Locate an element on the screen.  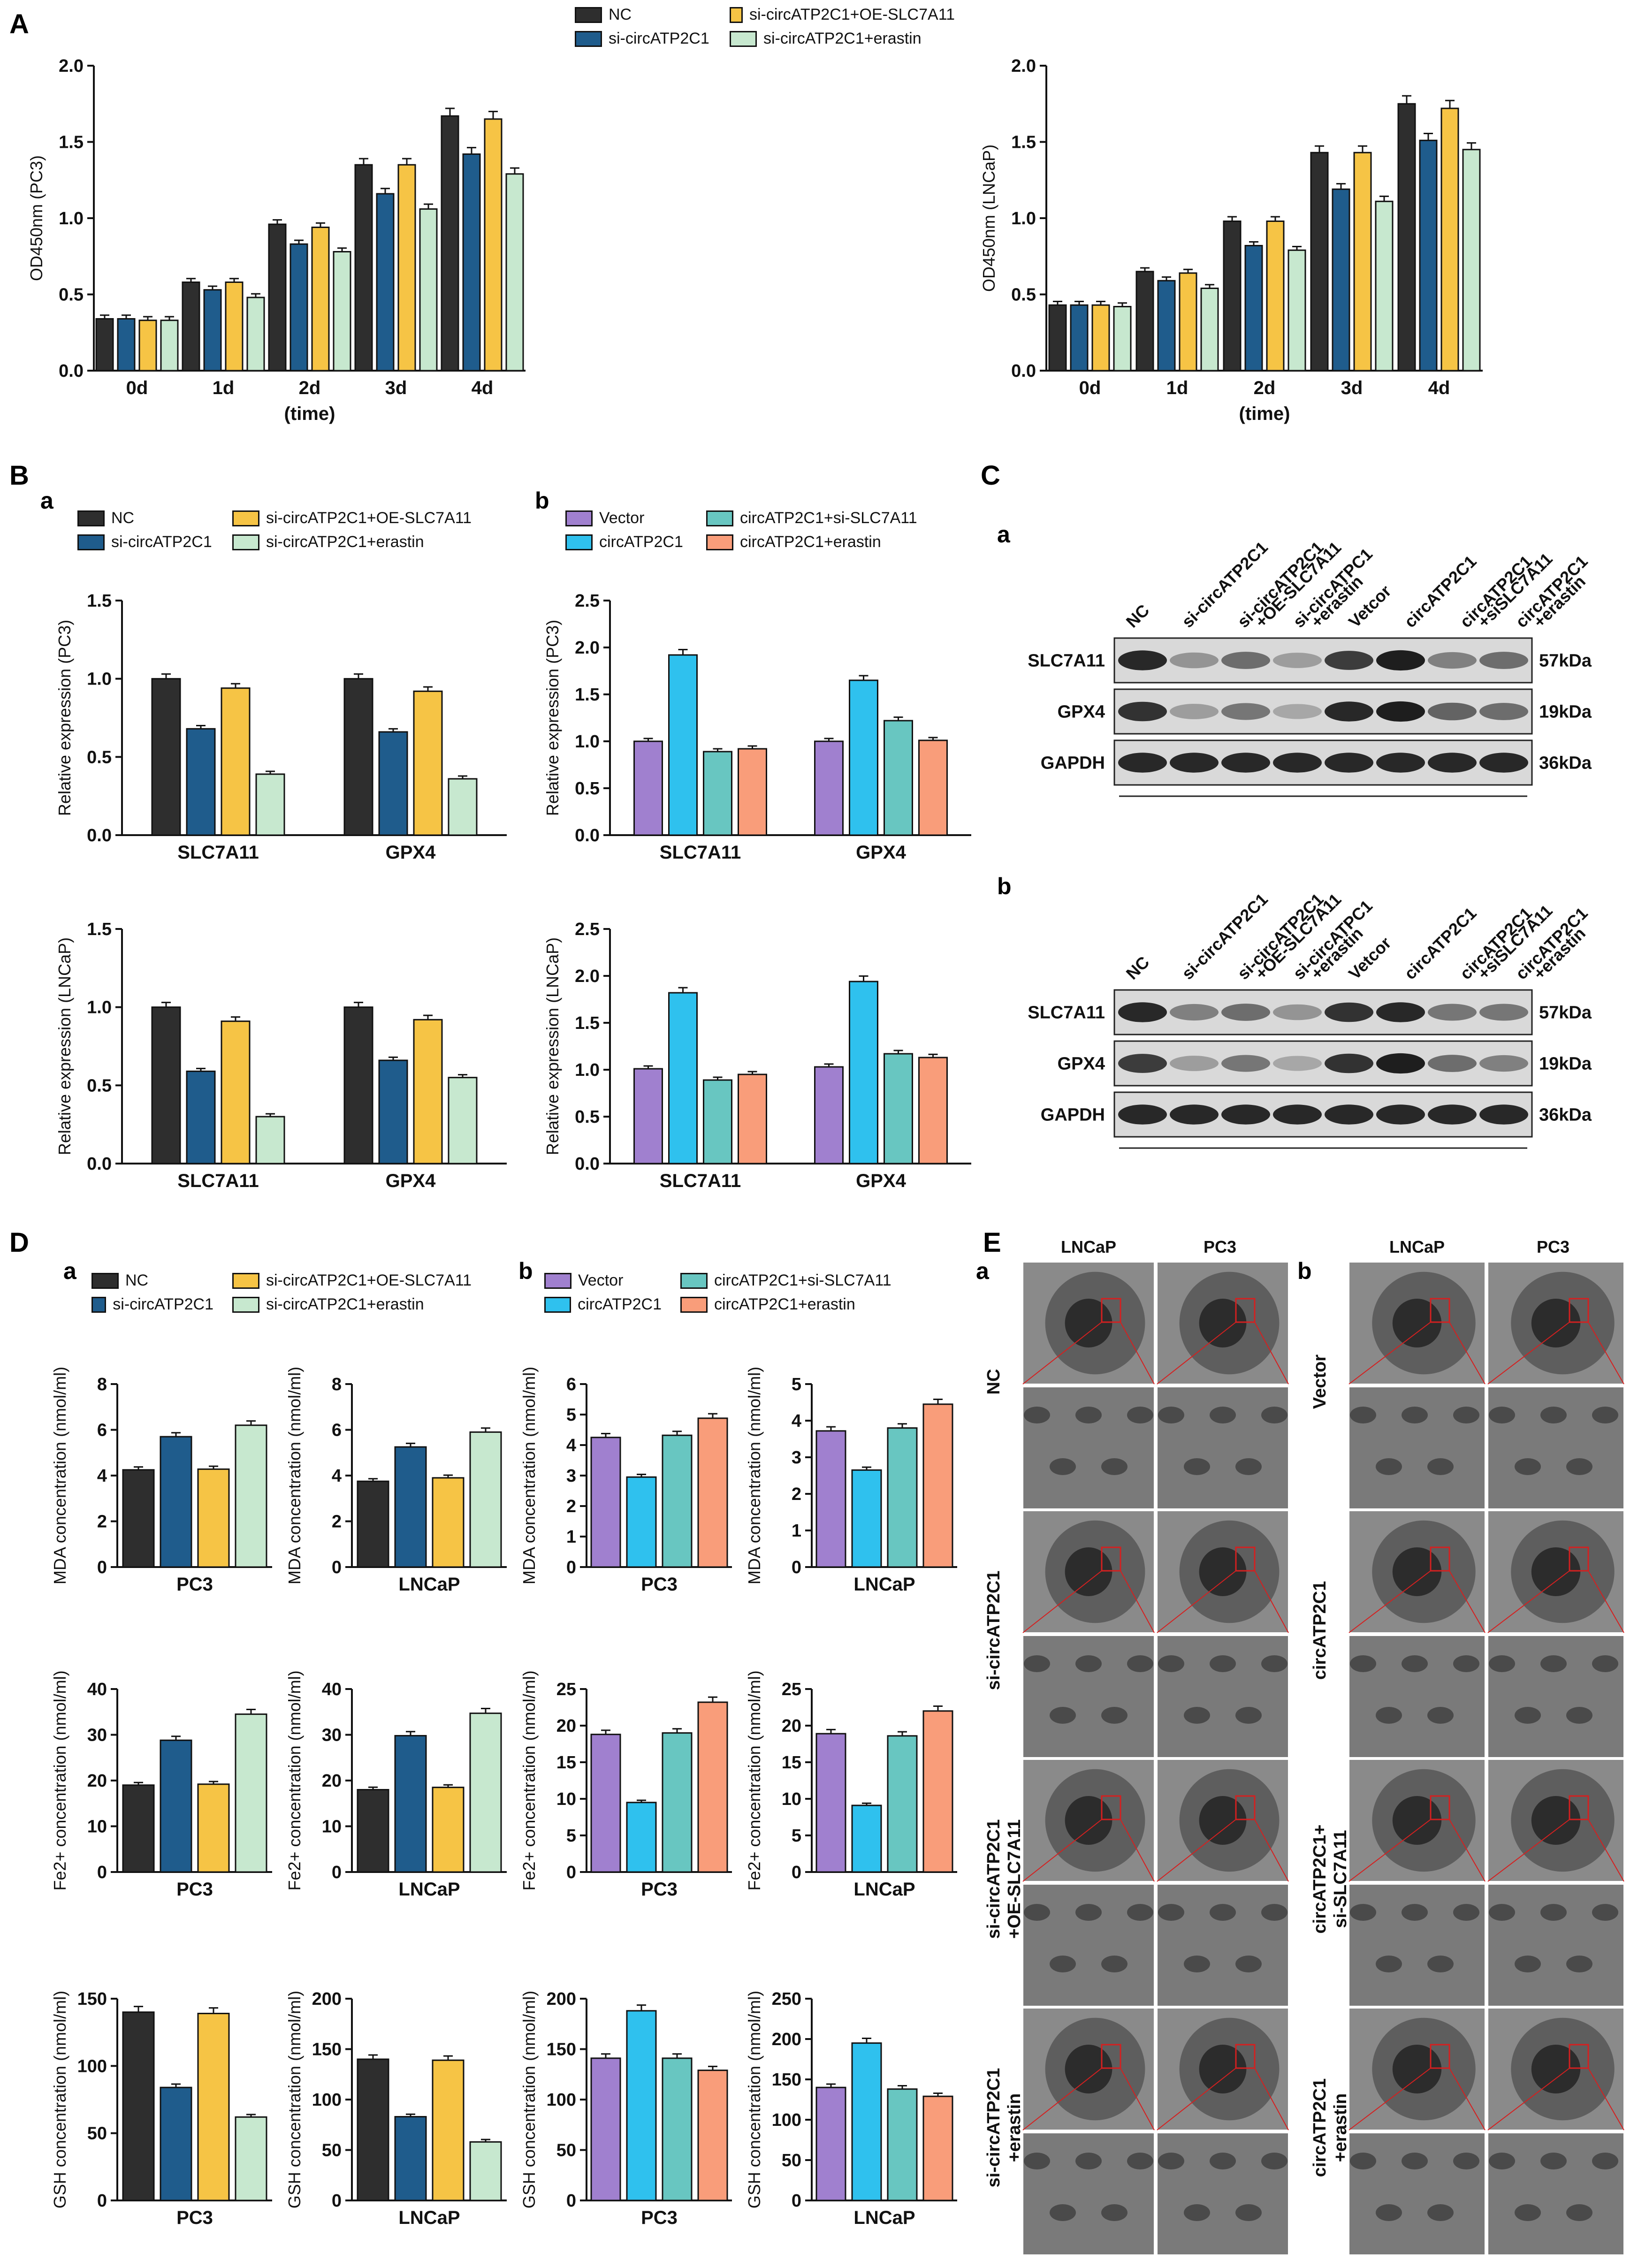
blot-strip is located at coordinates (1323, 660).